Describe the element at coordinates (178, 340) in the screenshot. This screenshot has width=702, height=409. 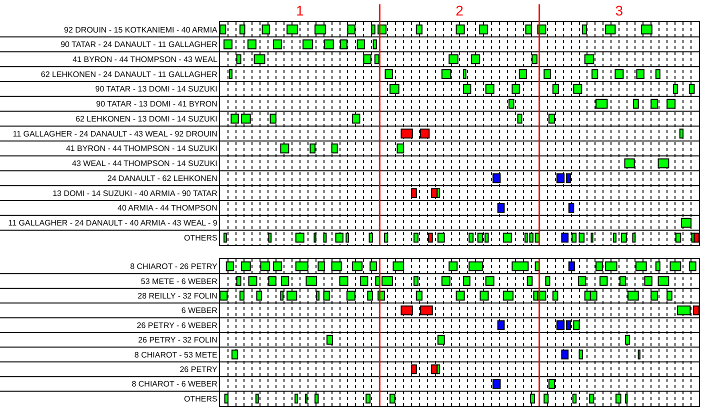
I see `y-tick-label: 26 PETRY - 32 FOLIN` at that location.